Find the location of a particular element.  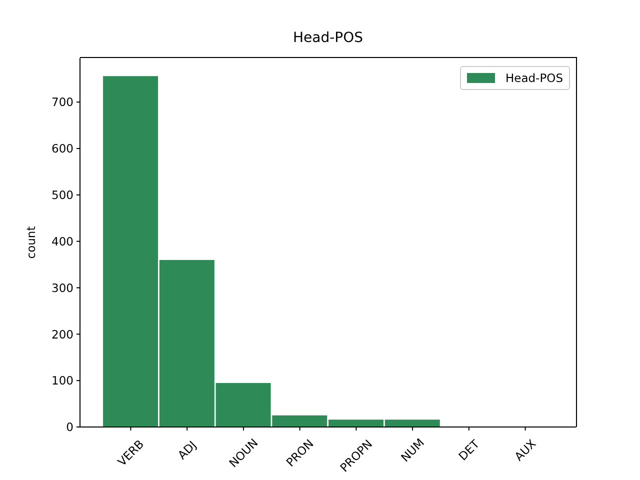

y-tick-label: 500 is located at coordinates (63, 195).